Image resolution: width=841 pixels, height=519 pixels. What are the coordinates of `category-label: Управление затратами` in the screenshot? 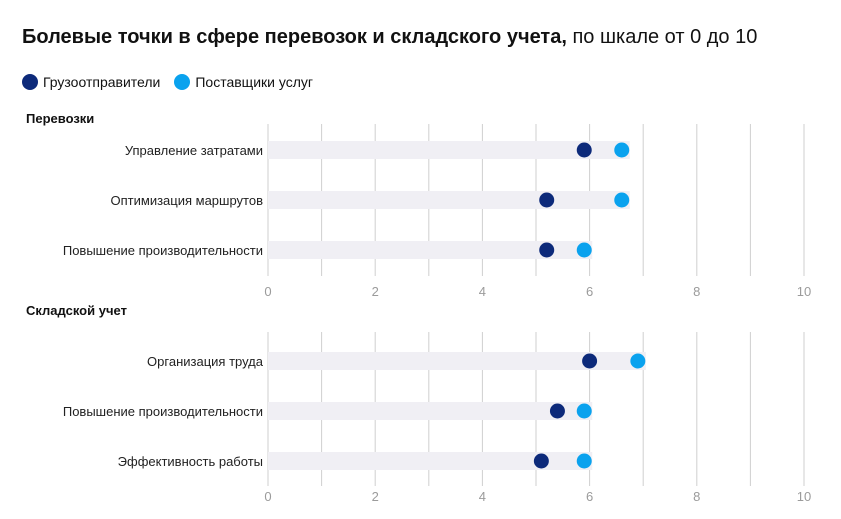 It's located at (194, 150).